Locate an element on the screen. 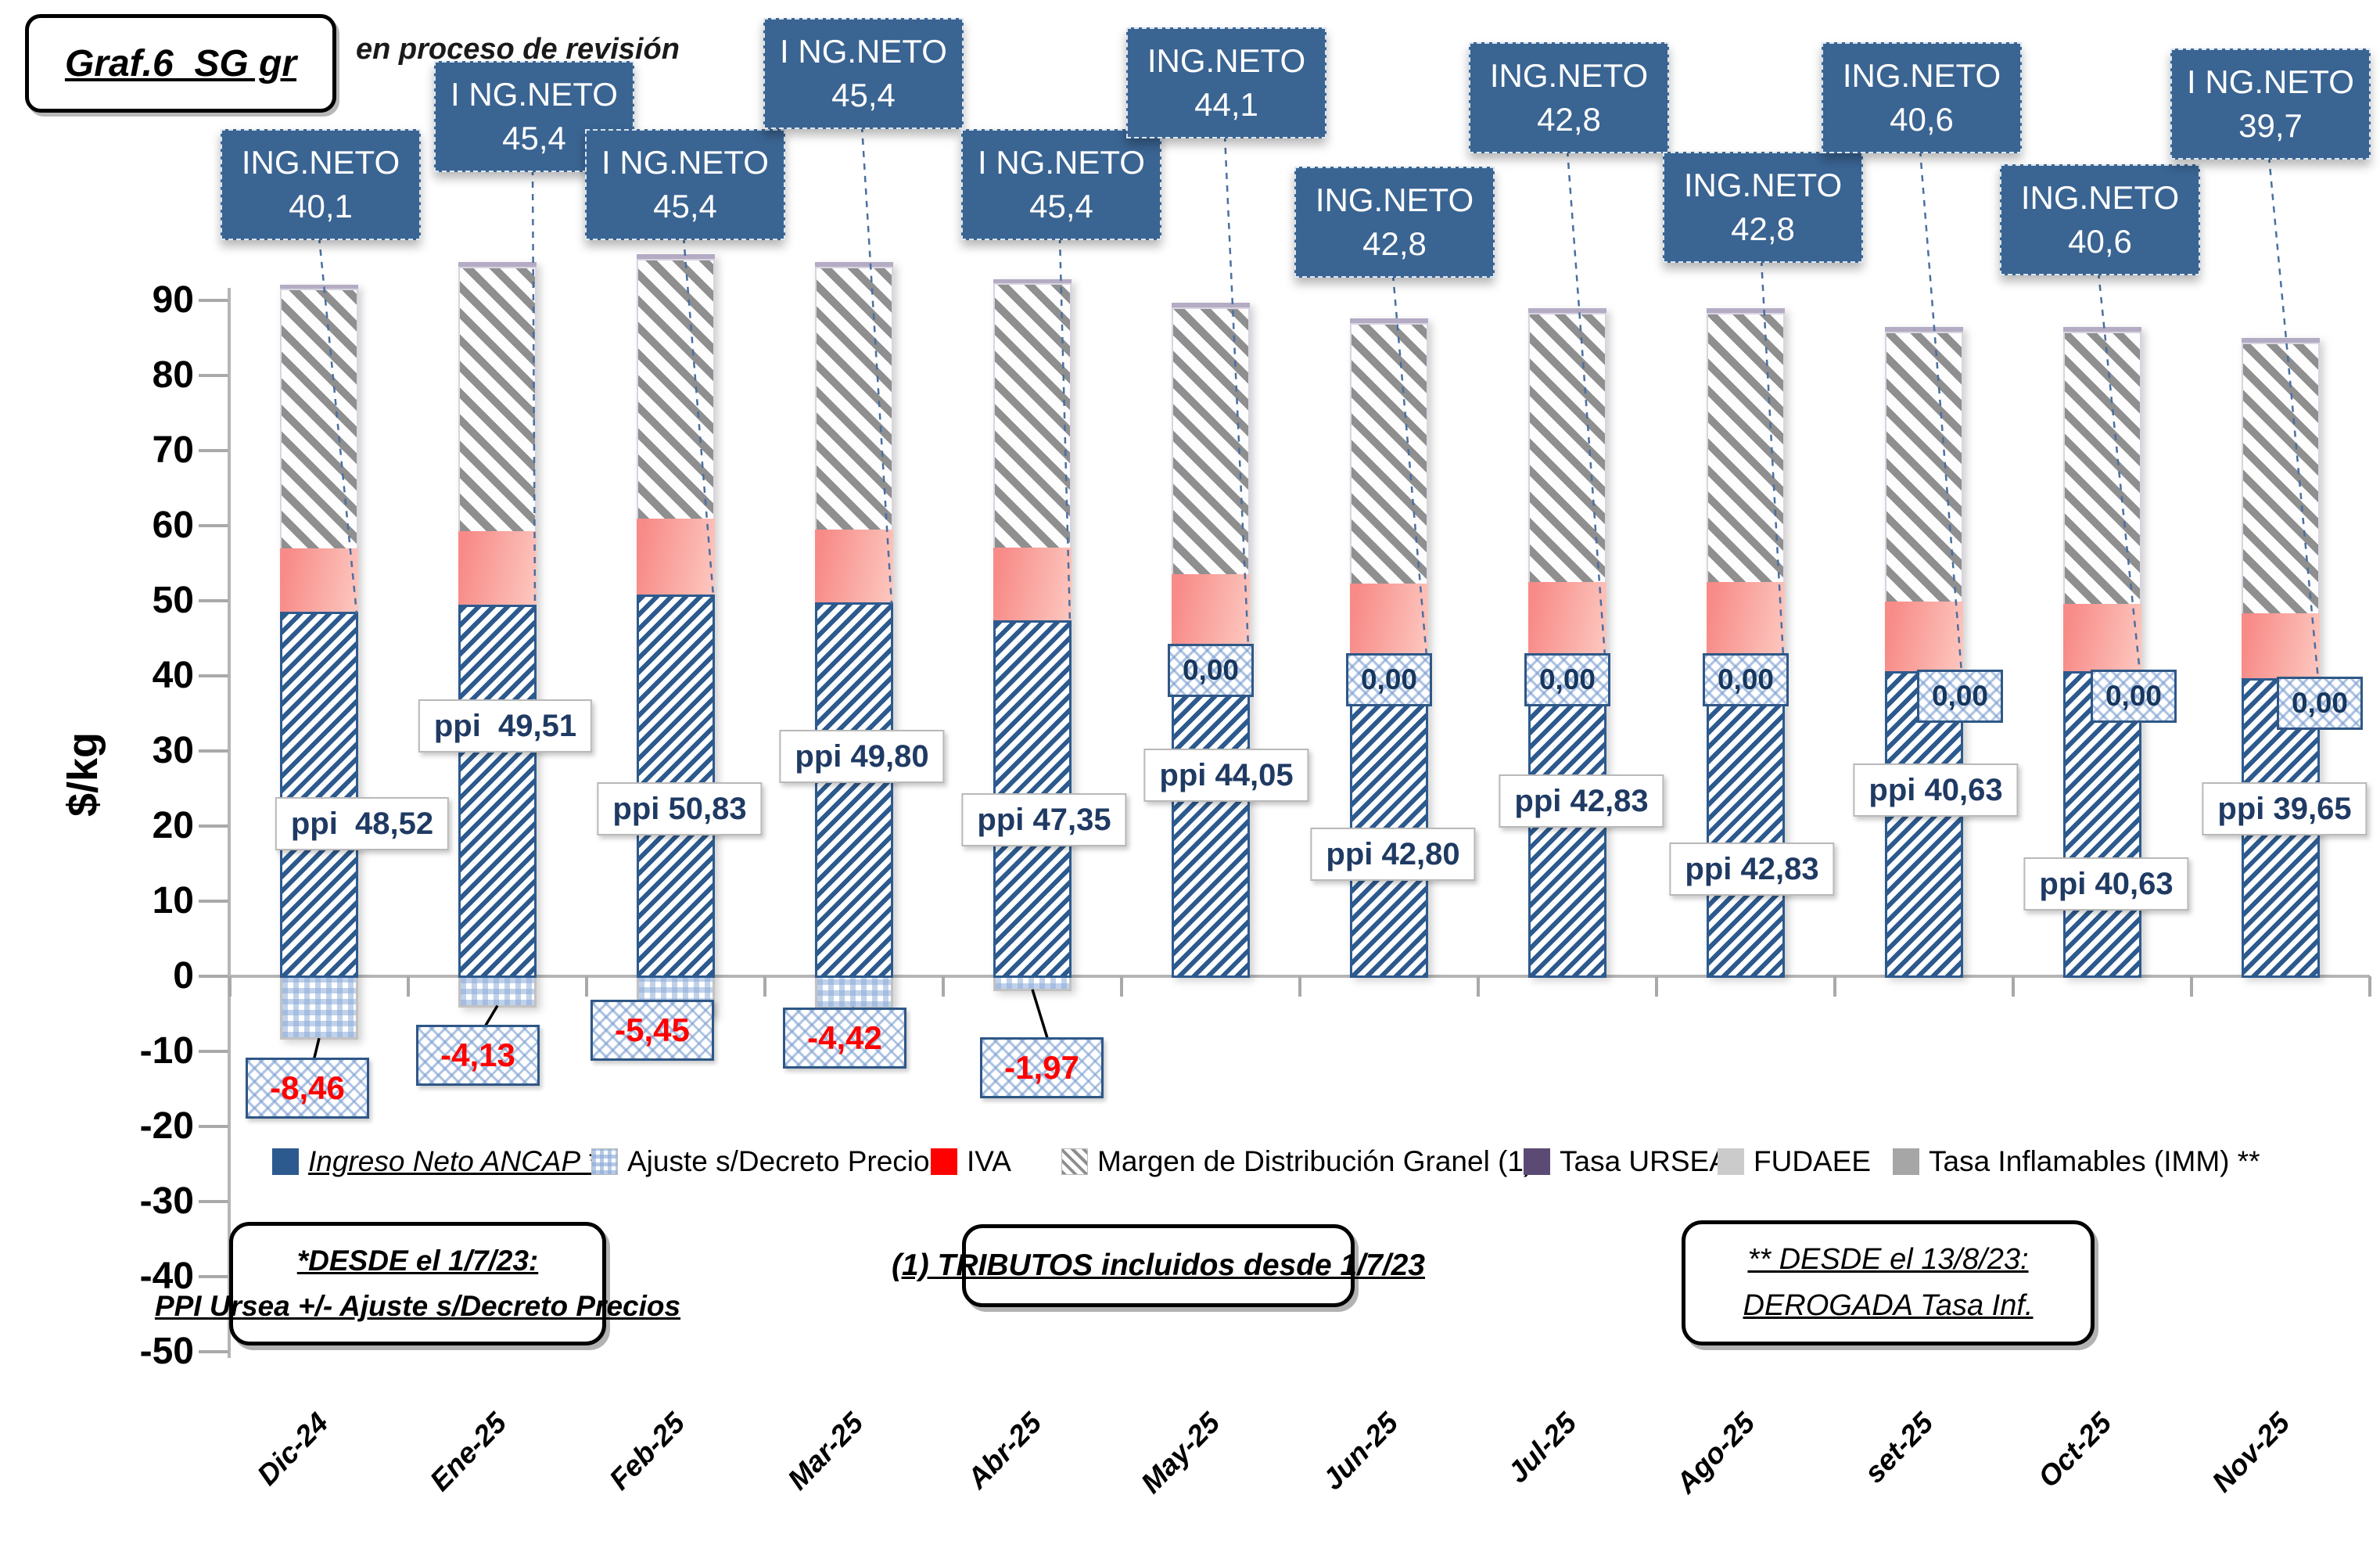  chart-code-badge: Graf.6_SG gr is located at coordinates (180, 63).